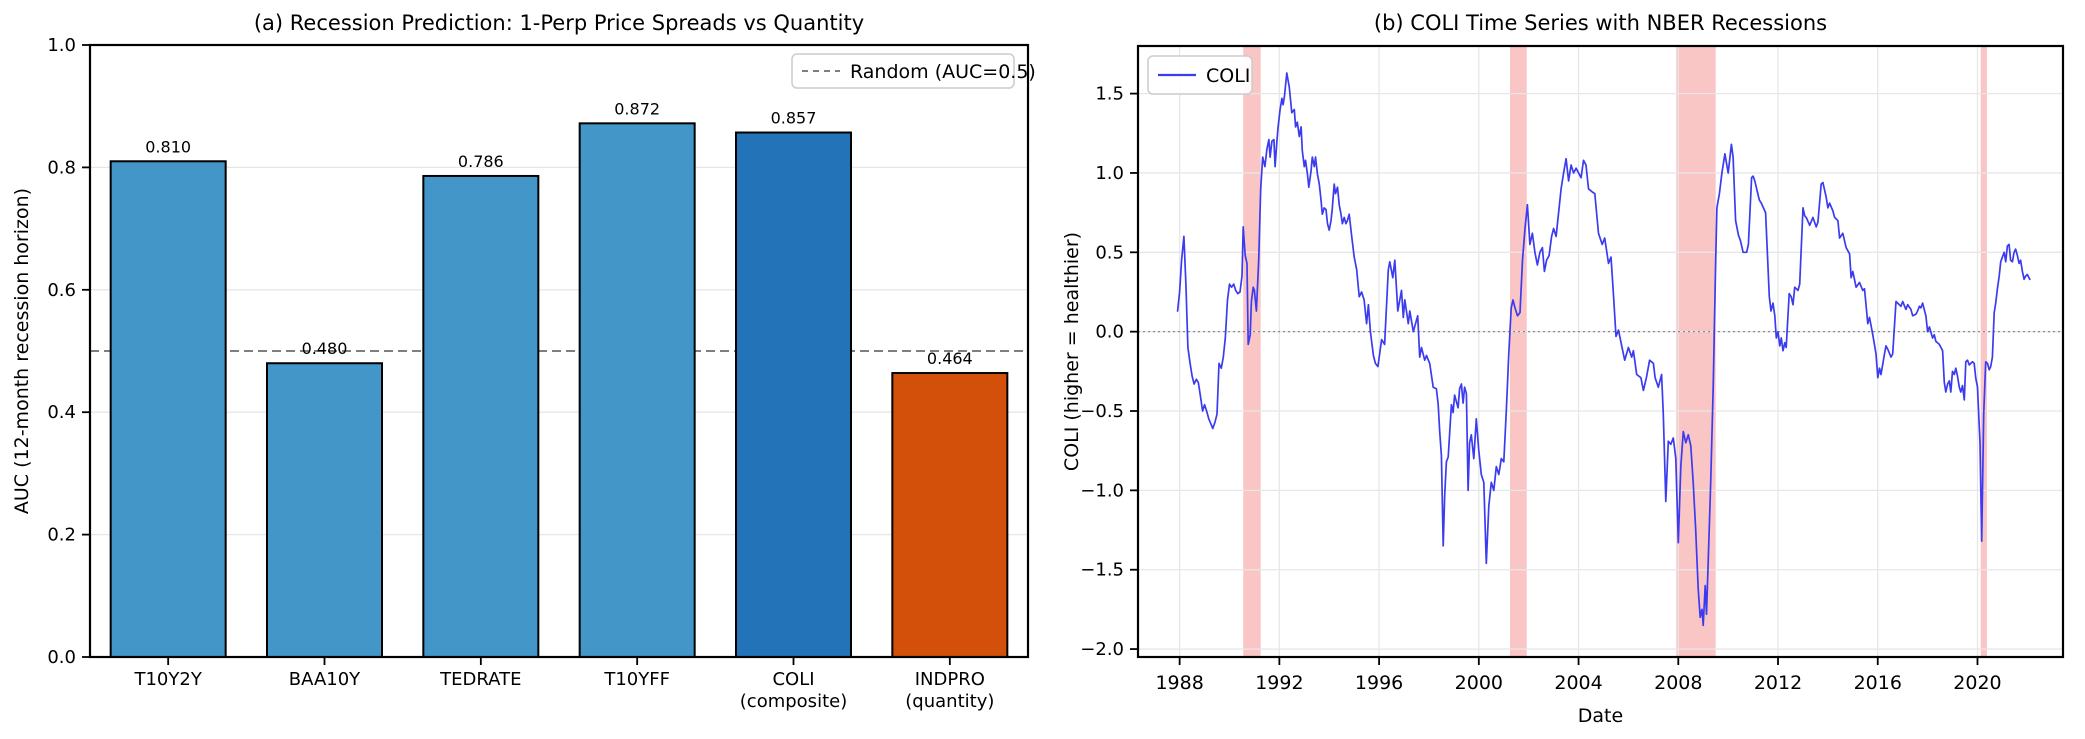 This screenshot has height=739, width=2085. Describe the element at coordinates (949, 701) in the screenshot. I see `x-category-label: (quantity)` at that location.